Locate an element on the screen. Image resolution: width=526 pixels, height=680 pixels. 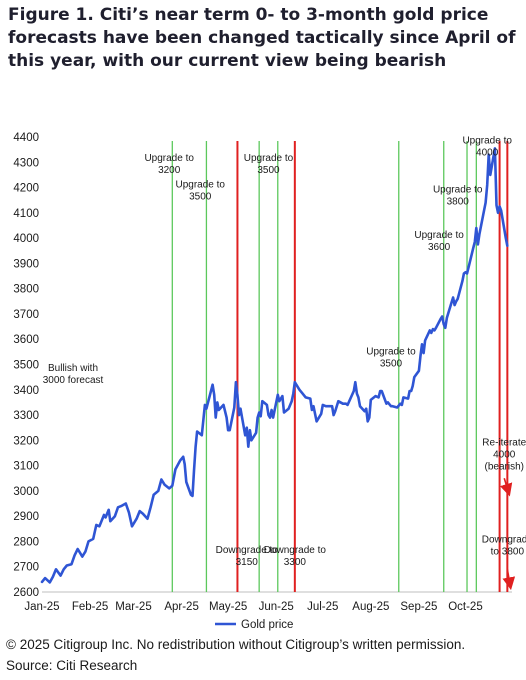
y-tick-label: 4400 is located at coordinates (26, 138).